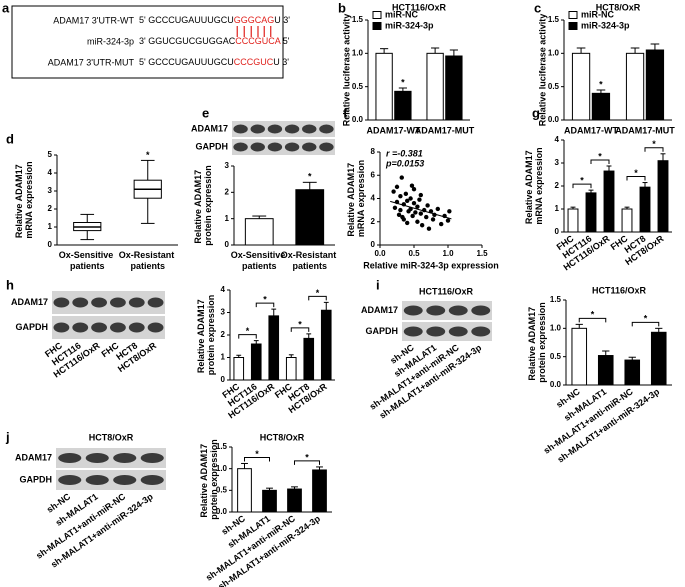 The height and width of the screenshot is (587, 685). What do you see at coordinates (259, 255) in the screenshot?
I see `text-line: Ox-Sensitive` at bounding box center [259, 255].